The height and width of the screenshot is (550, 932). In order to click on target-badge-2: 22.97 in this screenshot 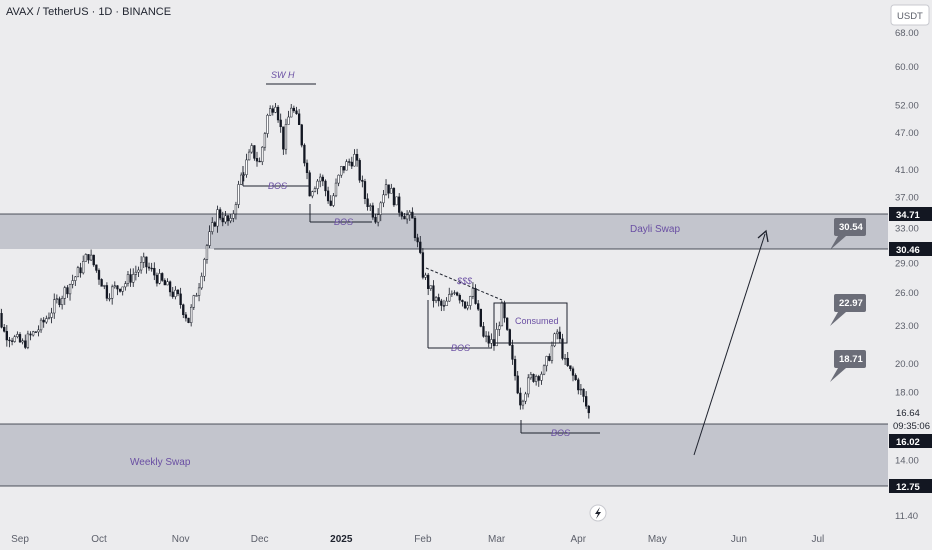, I will do `click(848, 310)`.